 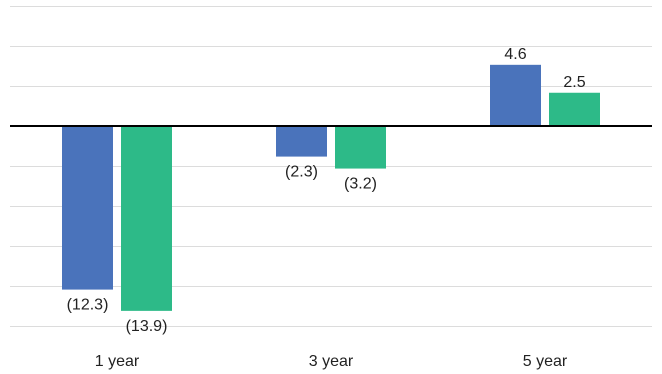 I want to click on bar-value-label: (3.2), so click(x=360, y=184).